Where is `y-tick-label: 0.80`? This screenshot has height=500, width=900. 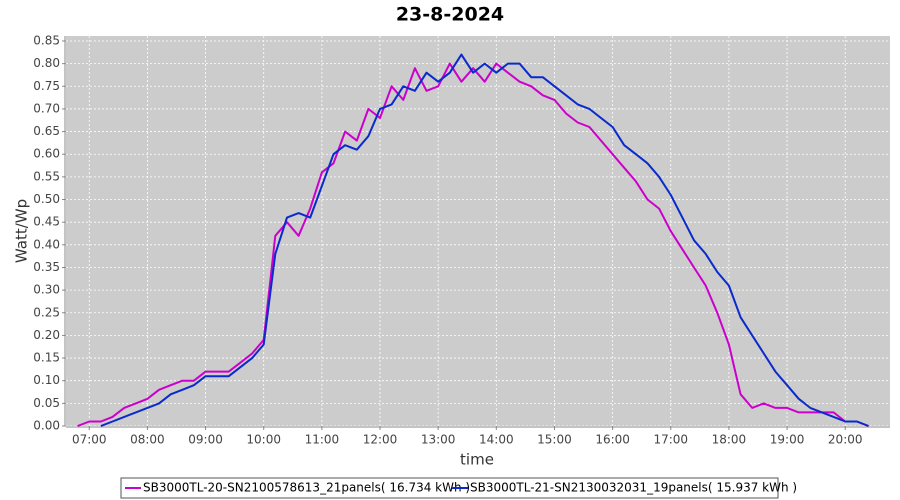
y-tick-label: 0.80 is located at coordinates (46, 63).